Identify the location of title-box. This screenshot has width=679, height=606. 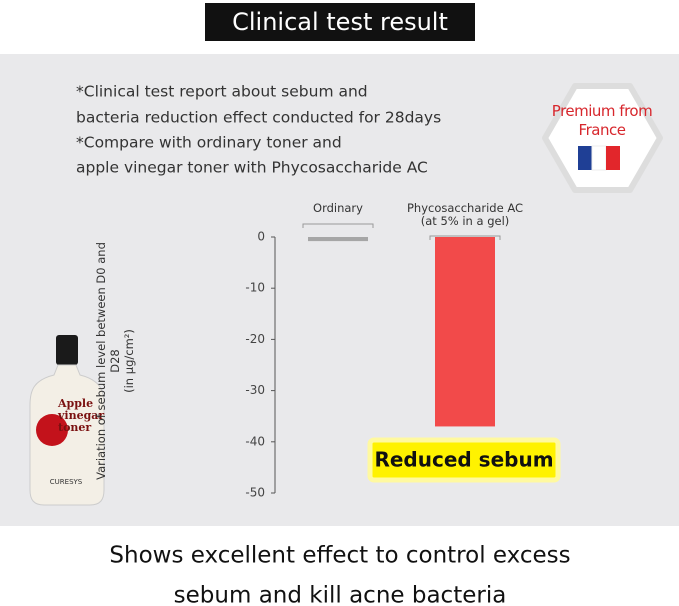
(340, 22).